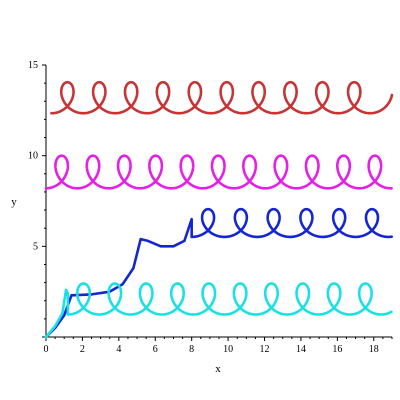 The width and height of the screenshot is (400, 400). What do you see at coordinates (14, 202) in the screenshot?
I see `y-axis-label: y` at bounding box center [14, 202].